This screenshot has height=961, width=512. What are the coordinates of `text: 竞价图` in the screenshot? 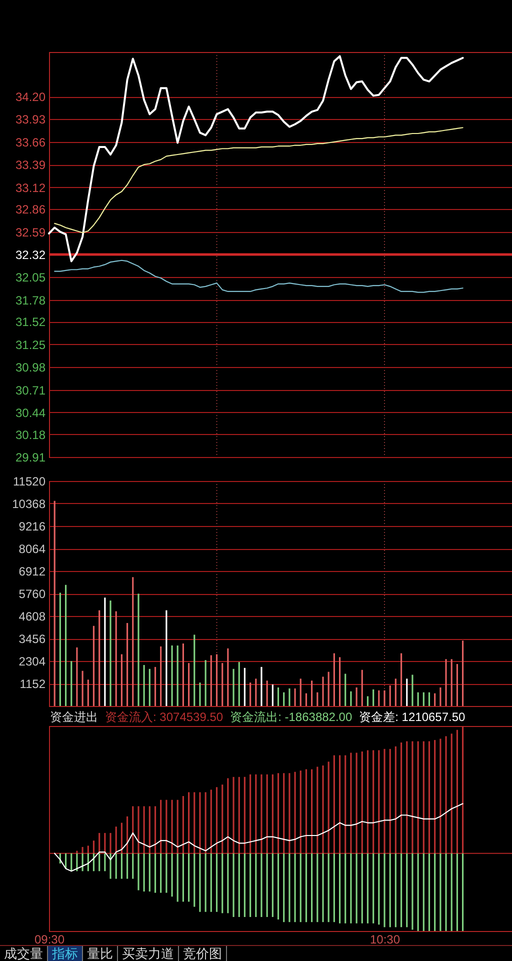 It's located at (203, 953).